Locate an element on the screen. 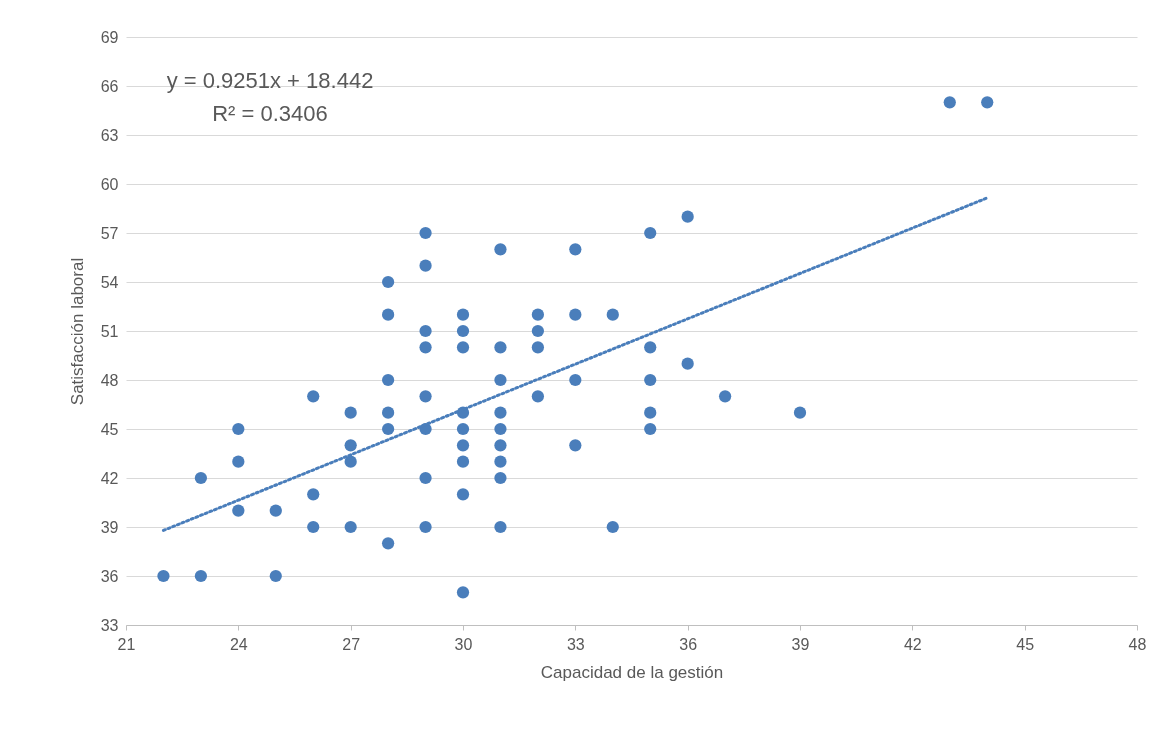 The width and height of the screenshot is (1174, 740). x-tick-label: 33 is located at coordinates (575, 644).